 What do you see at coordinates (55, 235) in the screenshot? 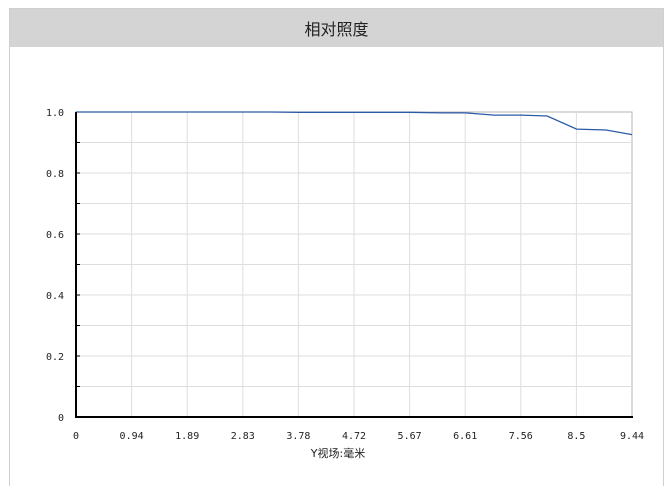
I see `y-tick-label: 0.6` at bounding box center [55, 235].